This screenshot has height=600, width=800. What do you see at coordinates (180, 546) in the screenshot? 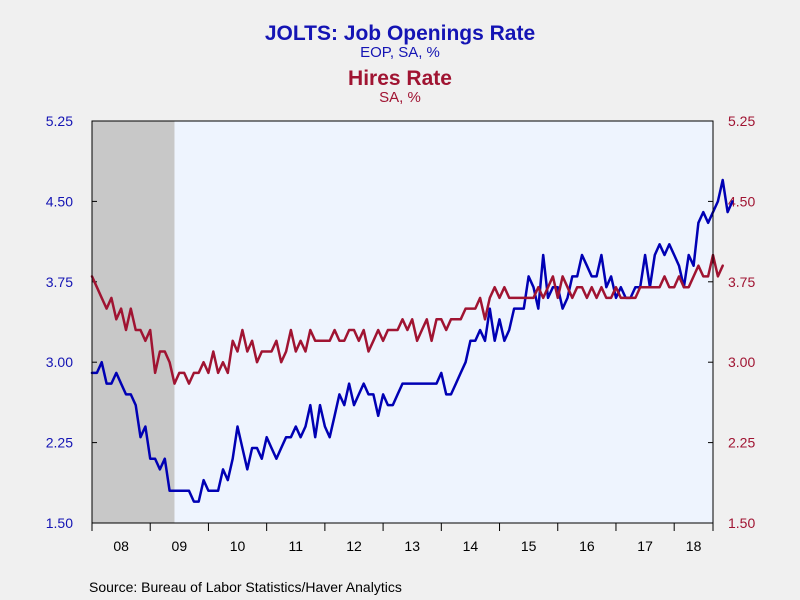
I see `x-tick-label: 09` at bounding box center [180, 546].